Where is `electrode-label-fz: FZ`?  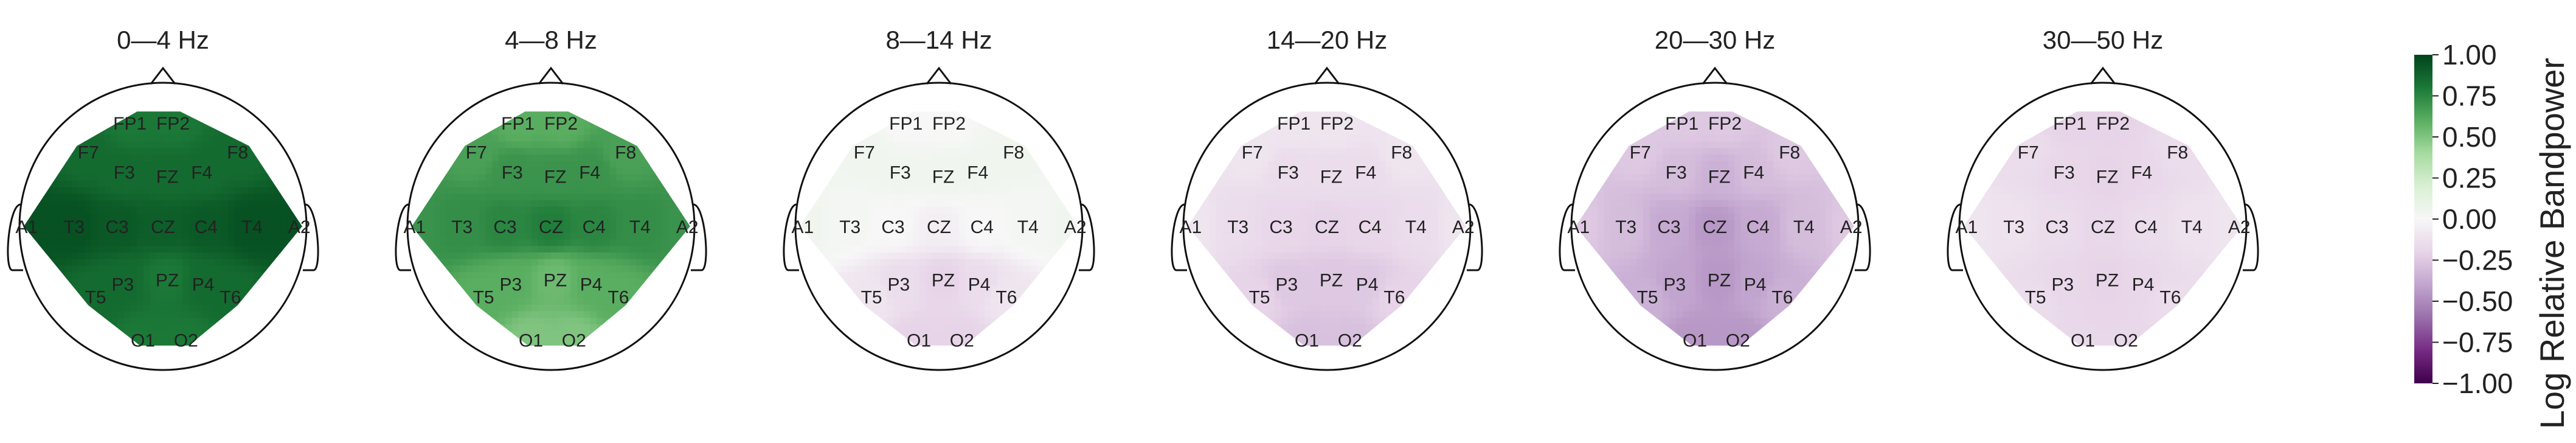 electrode-label-fz: FZ is located at coordinates (555, 177).